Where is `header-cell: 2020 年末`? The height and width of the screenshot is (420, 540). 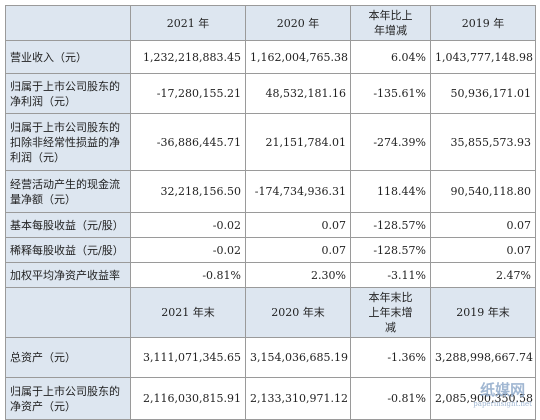 header-cell: 2020 年末 is located at coordinates (298, 312).